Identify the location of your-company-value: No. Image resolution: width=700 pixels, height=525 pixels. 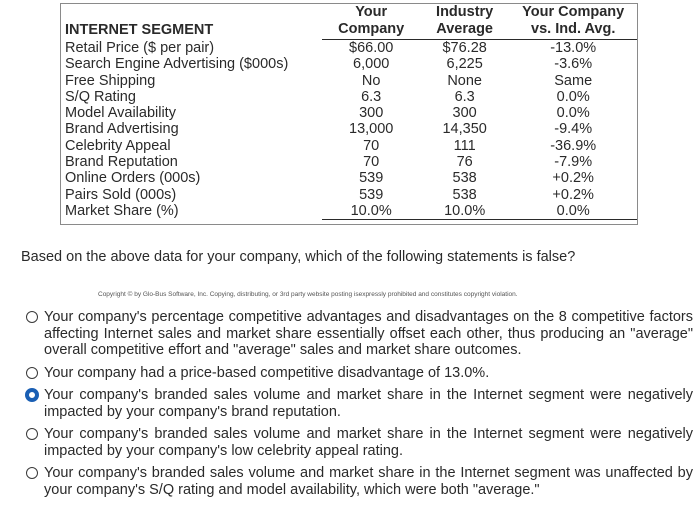
(371, 80).